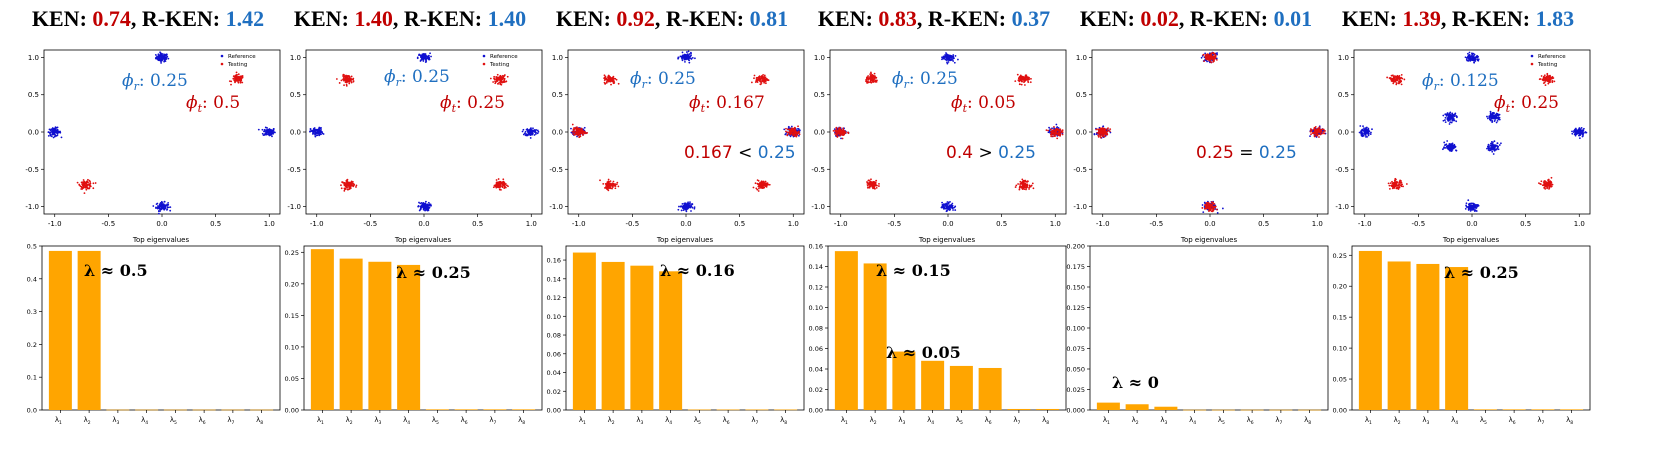  I want to click on phi-r-value: : 0.25, so click(163, 81).